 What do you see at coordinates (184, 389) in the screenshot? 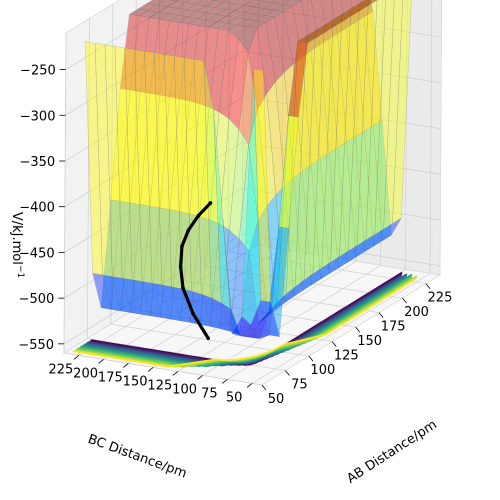
I see `y-tick-label: 100` at bounding box center [184, 389].